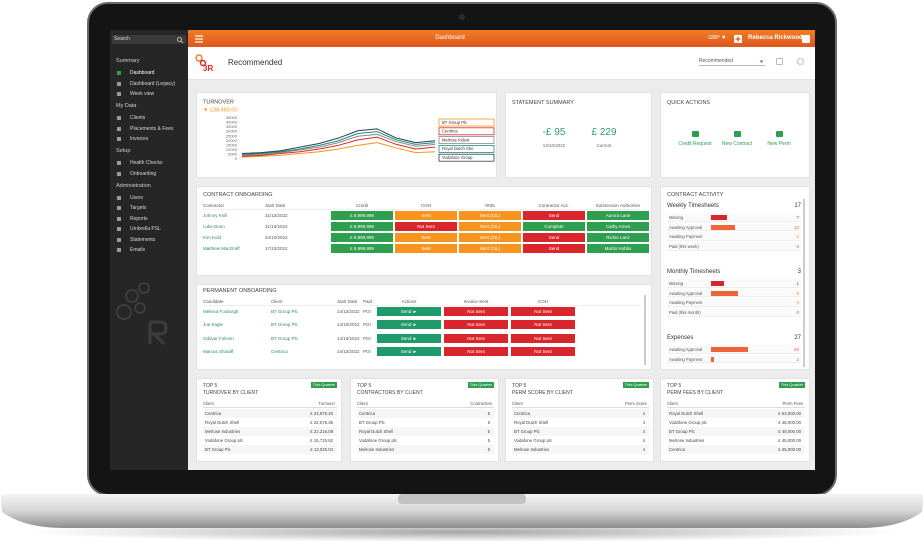  I want to click on plus-icon, so click(738, 38).